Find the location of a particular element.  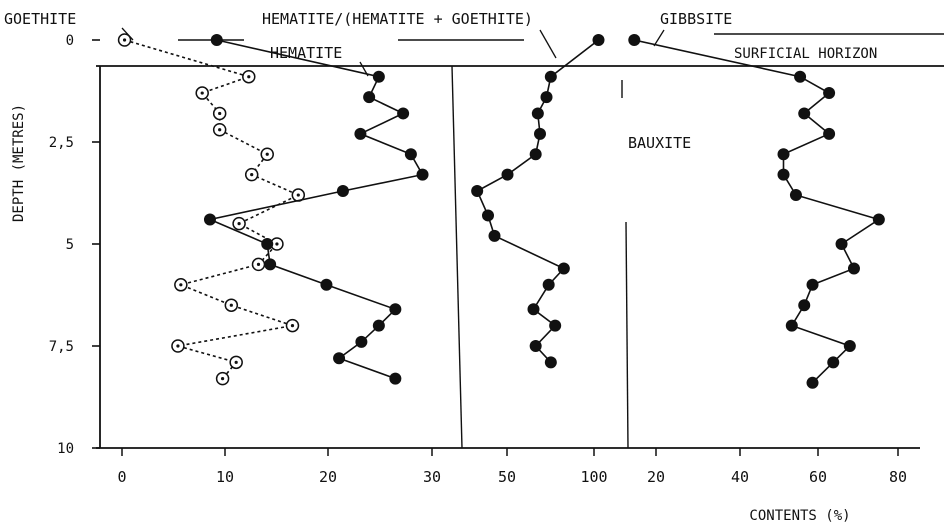

x-tick-label: 30 is located at coordinates (432, 477).